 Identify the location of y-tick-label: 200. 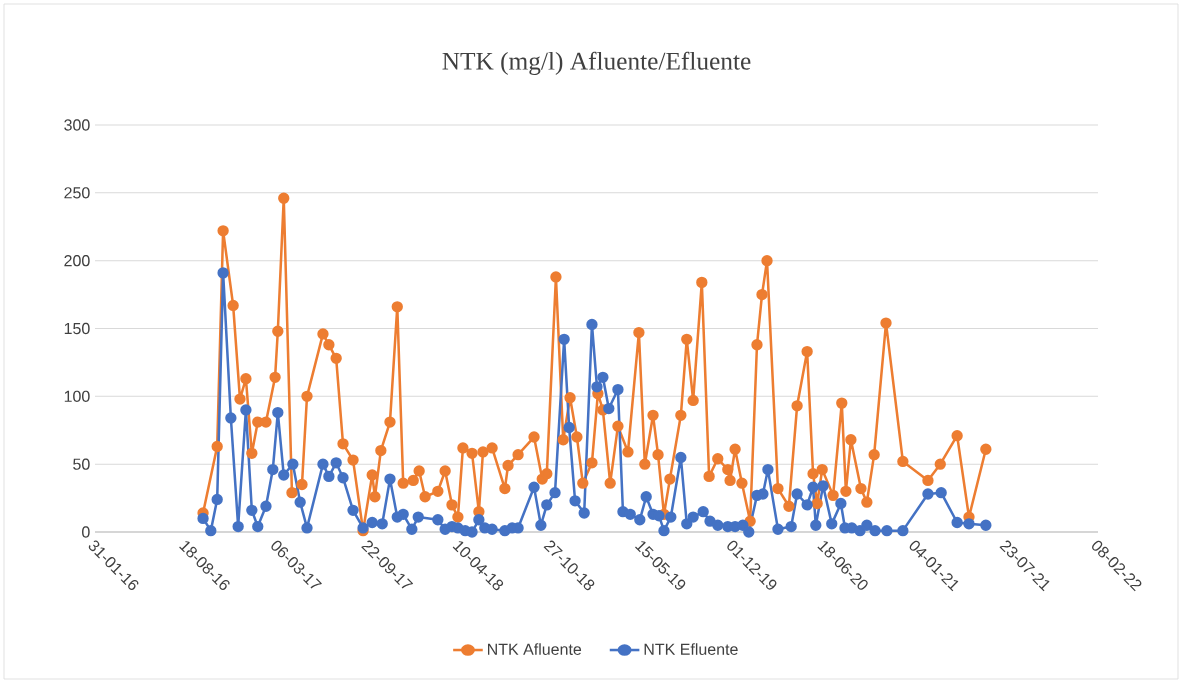
(77, 261).